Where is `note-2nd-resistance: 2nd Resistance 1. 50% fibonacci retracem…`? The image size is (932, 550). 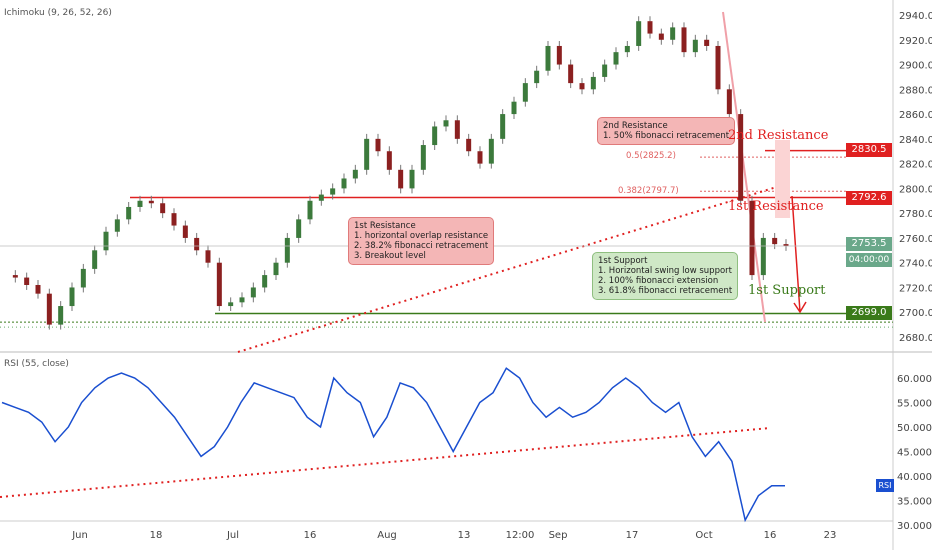 note-2nd-resistance: 2nd Resistance 1. 50% fibonacci retracem… is located at coordinates (666, 131).